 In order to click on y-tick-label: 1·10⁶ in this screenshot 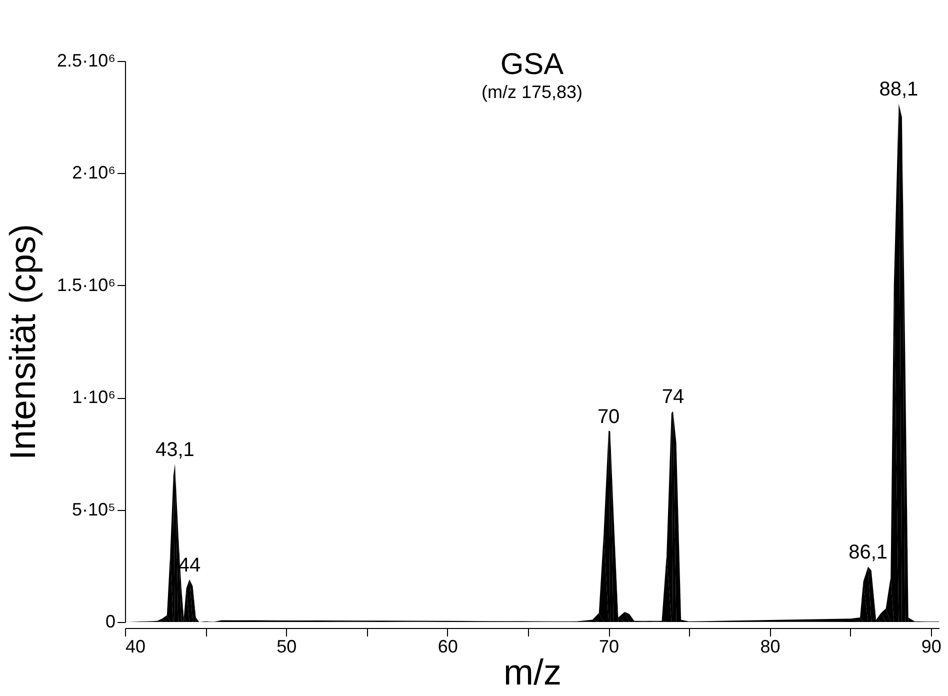, I will do `click(94, 397)`.